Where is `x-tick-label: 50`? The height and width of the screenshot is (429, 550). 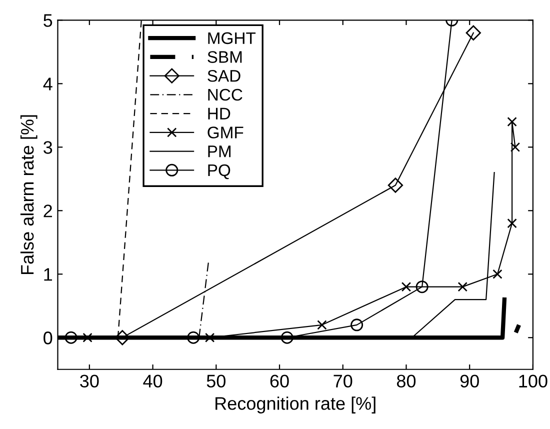 x-tick-label: 50 is located at coordinates (216, 381).